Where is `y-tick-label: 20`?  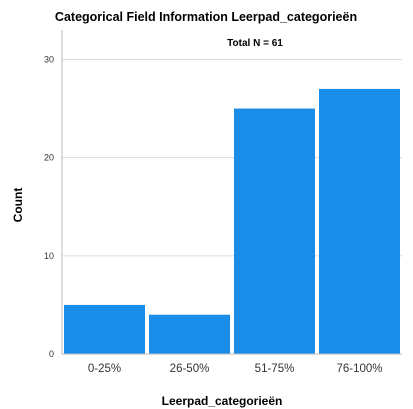 y-tick-label: 20 is located at coordinates (49, 158).